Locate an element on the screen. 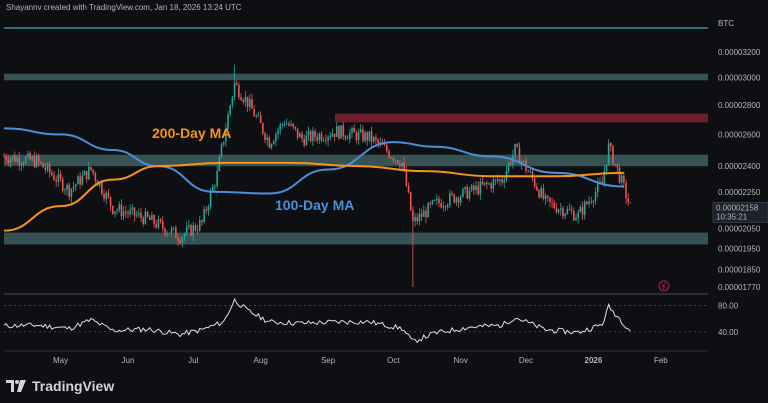 The height and width of the screenshot is (403, 768). rsi-tick-label: 40.00 is located at coordinates (728, 332).